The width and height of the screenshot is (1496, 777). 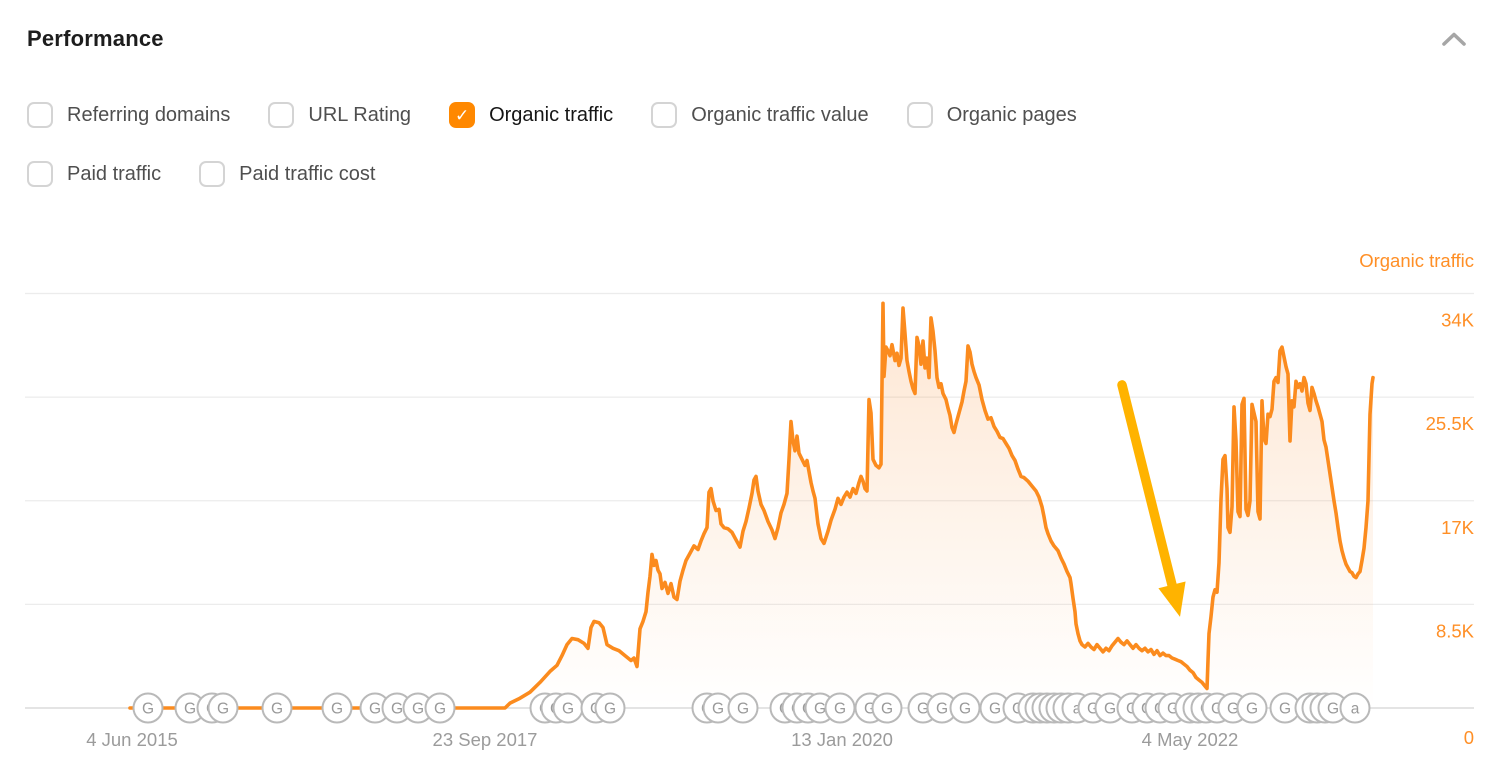 I want to click on filter-checkbox-paid-traffic: Paid traffic, so click(x=94, y=174).